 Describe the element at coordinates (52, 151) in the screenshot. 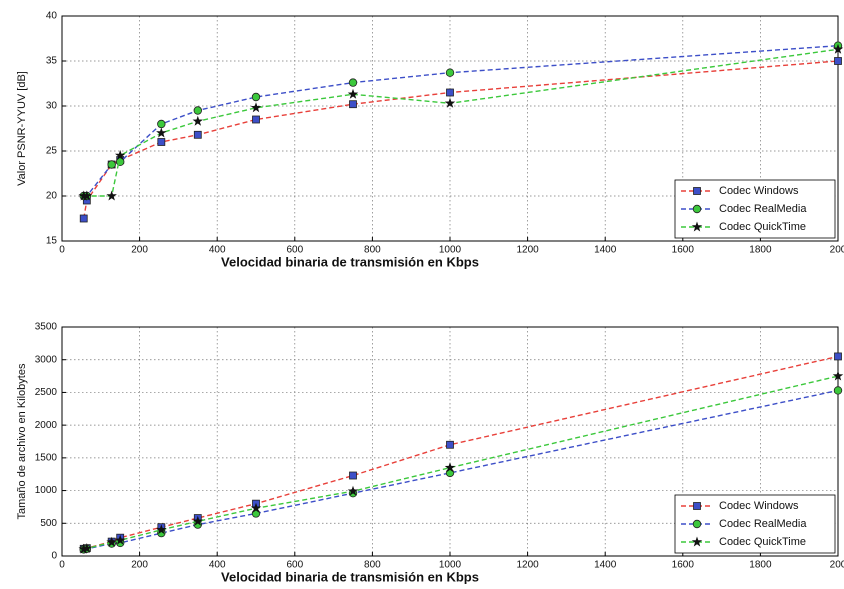

I see `y-tick-label: 25` at that location.